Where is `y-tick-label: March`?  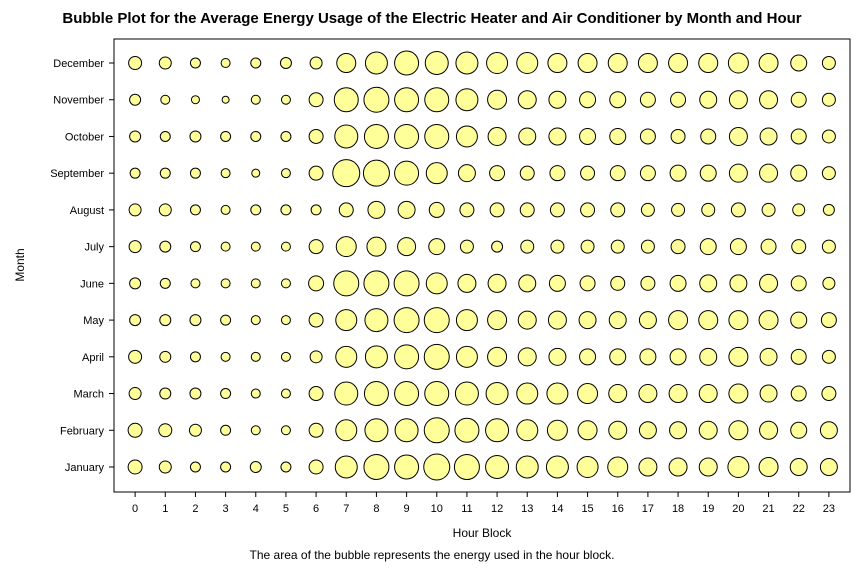 y-tick-label: March is located at coordinates (88, 395).